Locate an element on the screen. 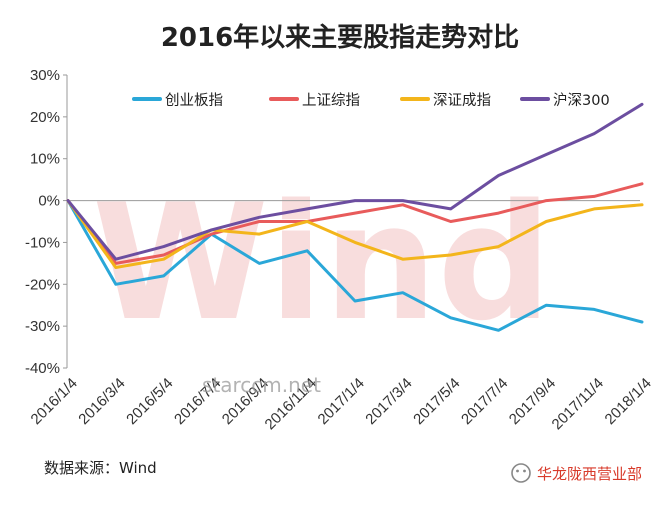 The height and width of the screenshot is (505, 671). data-source: 数据来源：Wind is located at coordinates (100, 468).